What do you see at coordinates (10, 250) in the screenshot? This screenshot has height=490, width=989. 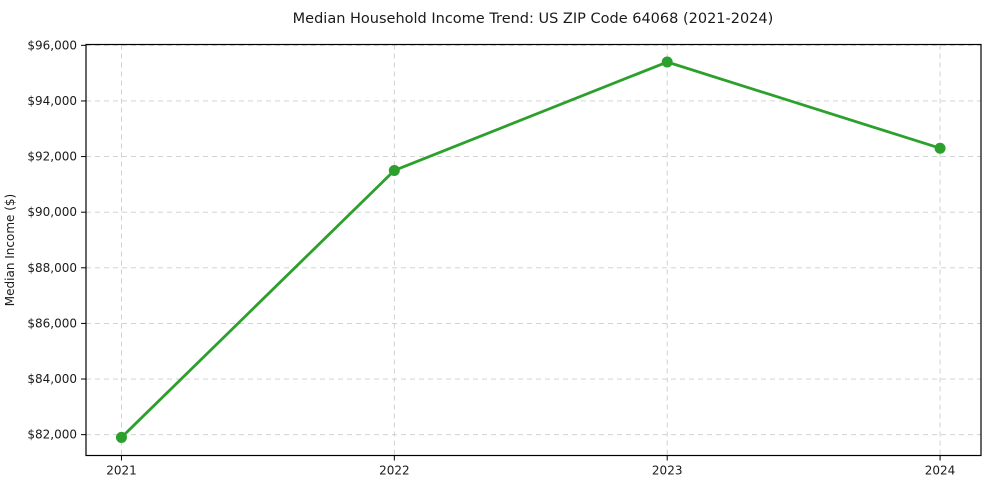 I see `y-axis-label: Median Income ($)` at bounding box center [10, 250].